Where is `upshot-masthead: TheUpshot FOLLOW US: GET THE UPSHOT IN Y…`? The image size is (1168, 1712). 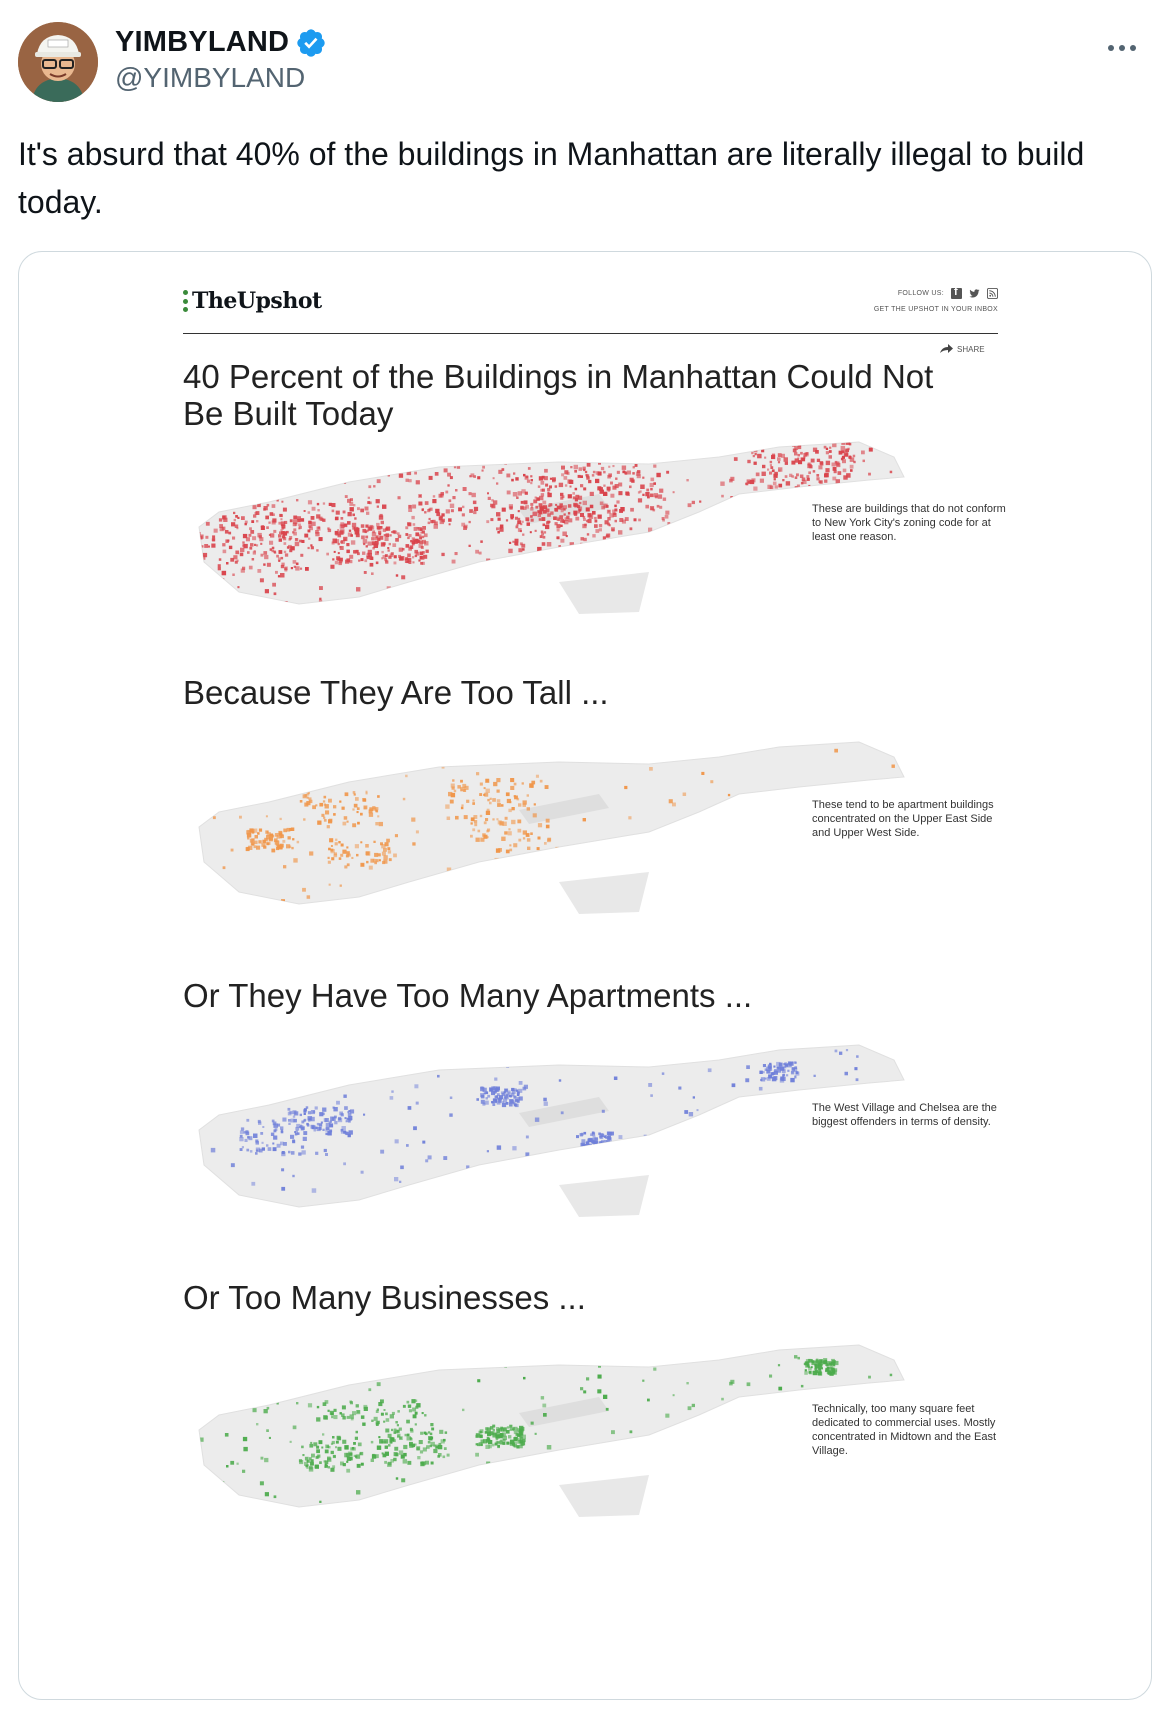
upshot-masthead: TheUpshot FOLLOW US: GET THE UPSHOT IN Y… is located at coordinates (590, 310).